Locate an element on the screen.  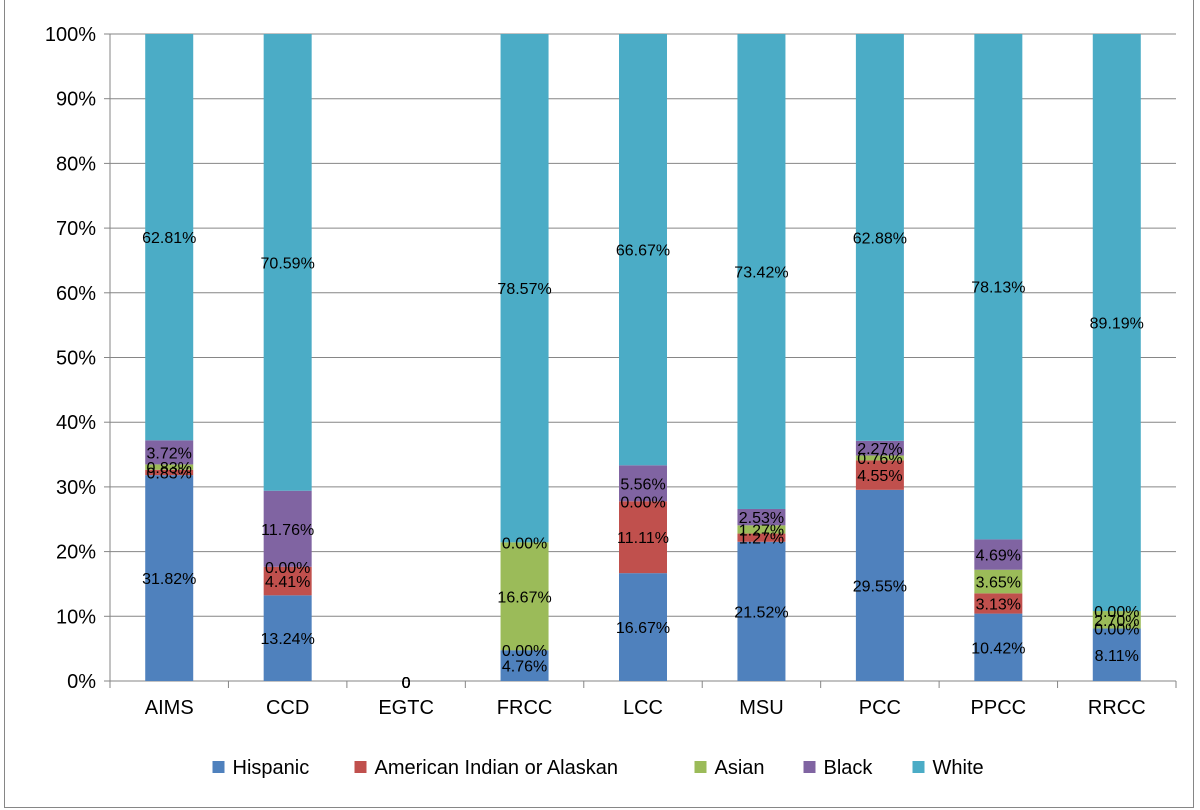
data-label: 29.55% is located at coordinates (880, 586).